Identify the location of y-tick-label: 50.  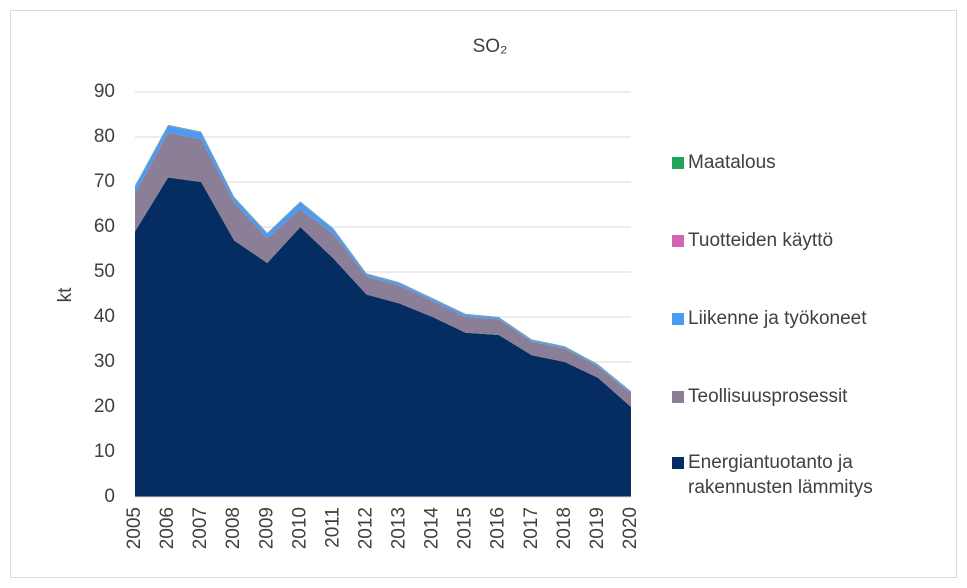
(104, 271).